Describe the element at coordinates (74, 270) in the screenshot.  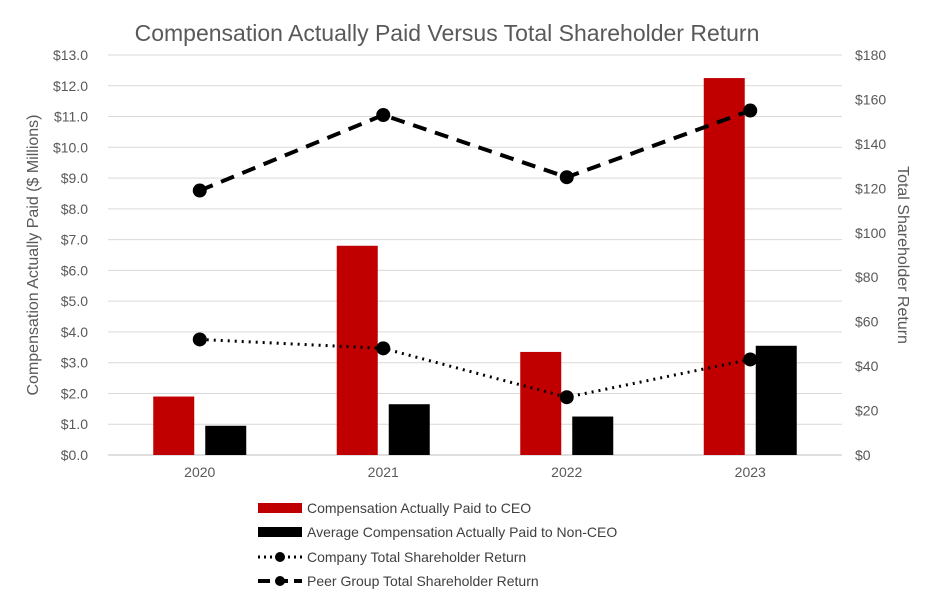
I see `left-axis-tick-label: $6.0` at that location.